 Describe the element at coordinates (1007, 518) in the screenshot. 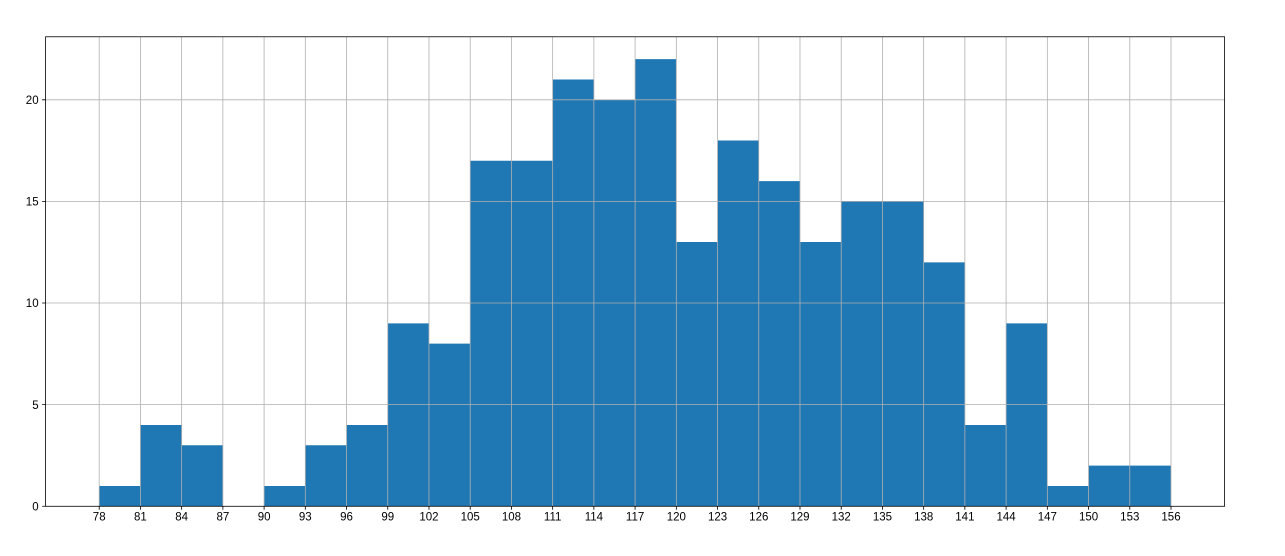

I see `svg-text: 144` at that location.